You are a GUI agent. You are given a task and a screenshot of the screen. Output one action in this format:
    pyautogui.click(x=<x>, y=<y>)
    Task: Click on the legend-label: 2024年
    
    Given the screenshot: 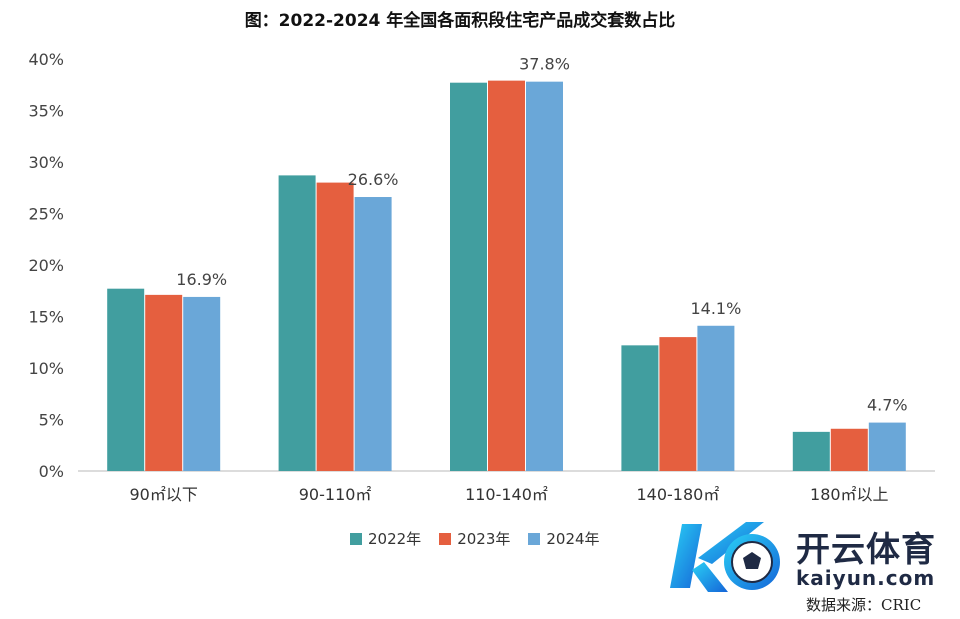 What is the action you would take?
    pyautogui.click(x=573, y=539)
    